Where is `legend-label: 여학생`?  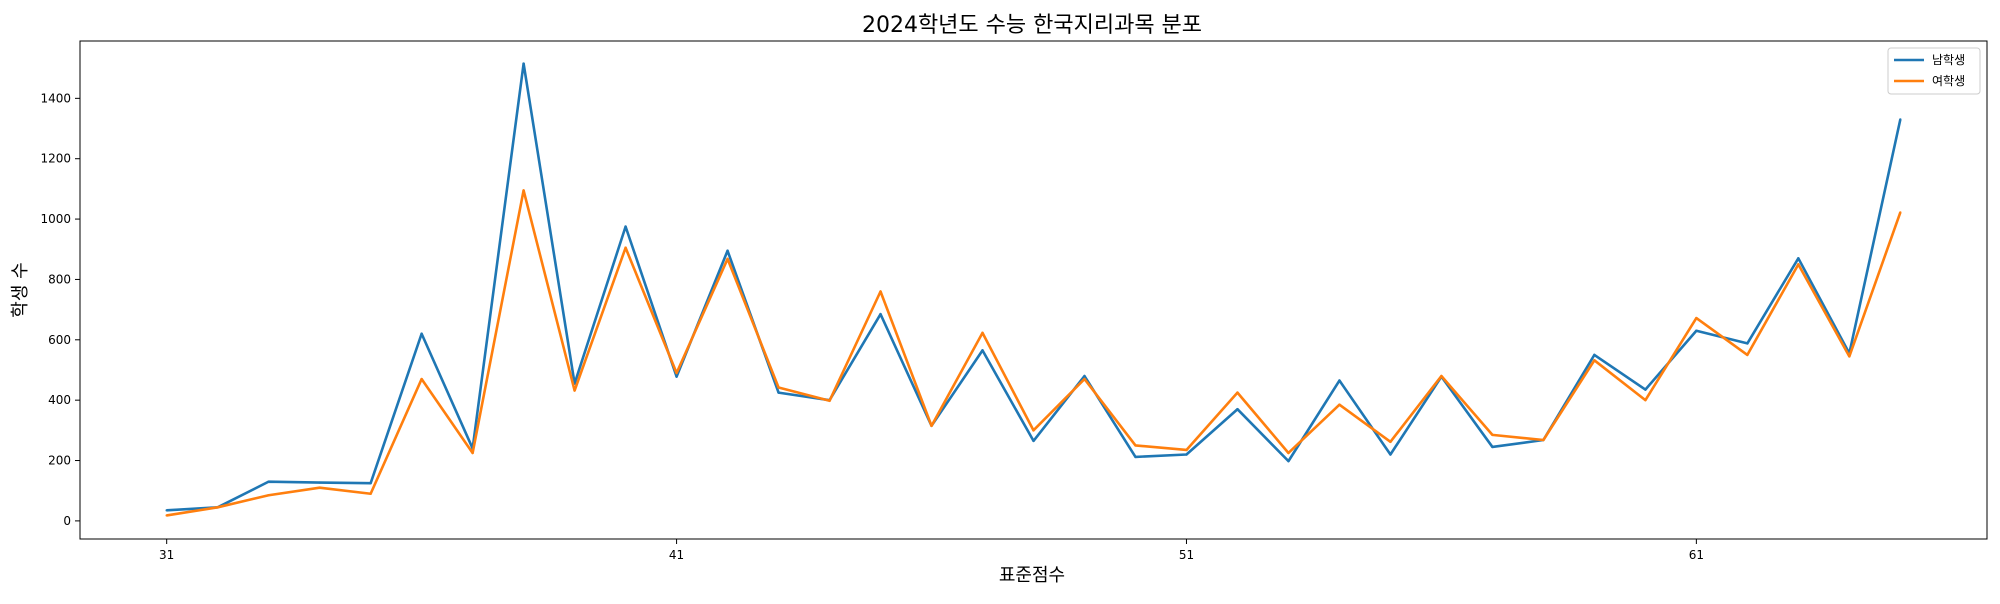
legend-label: 여학생 is located at coordinates (1948, 81).